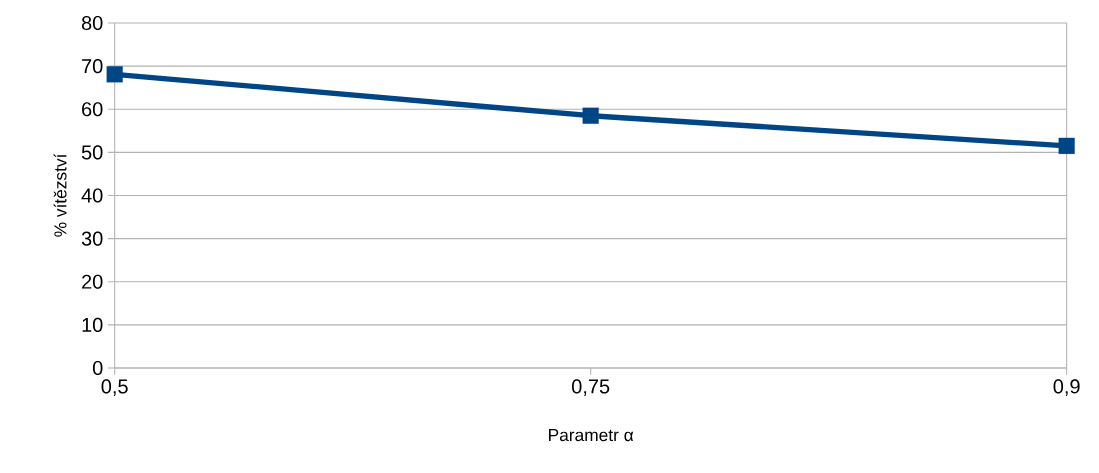 This screenshot has width=1099, height=473. What do you see at coordinates (92, 23) in the screenshot?
I see `y-tick-label: 80` at bounding box center [92, 23].